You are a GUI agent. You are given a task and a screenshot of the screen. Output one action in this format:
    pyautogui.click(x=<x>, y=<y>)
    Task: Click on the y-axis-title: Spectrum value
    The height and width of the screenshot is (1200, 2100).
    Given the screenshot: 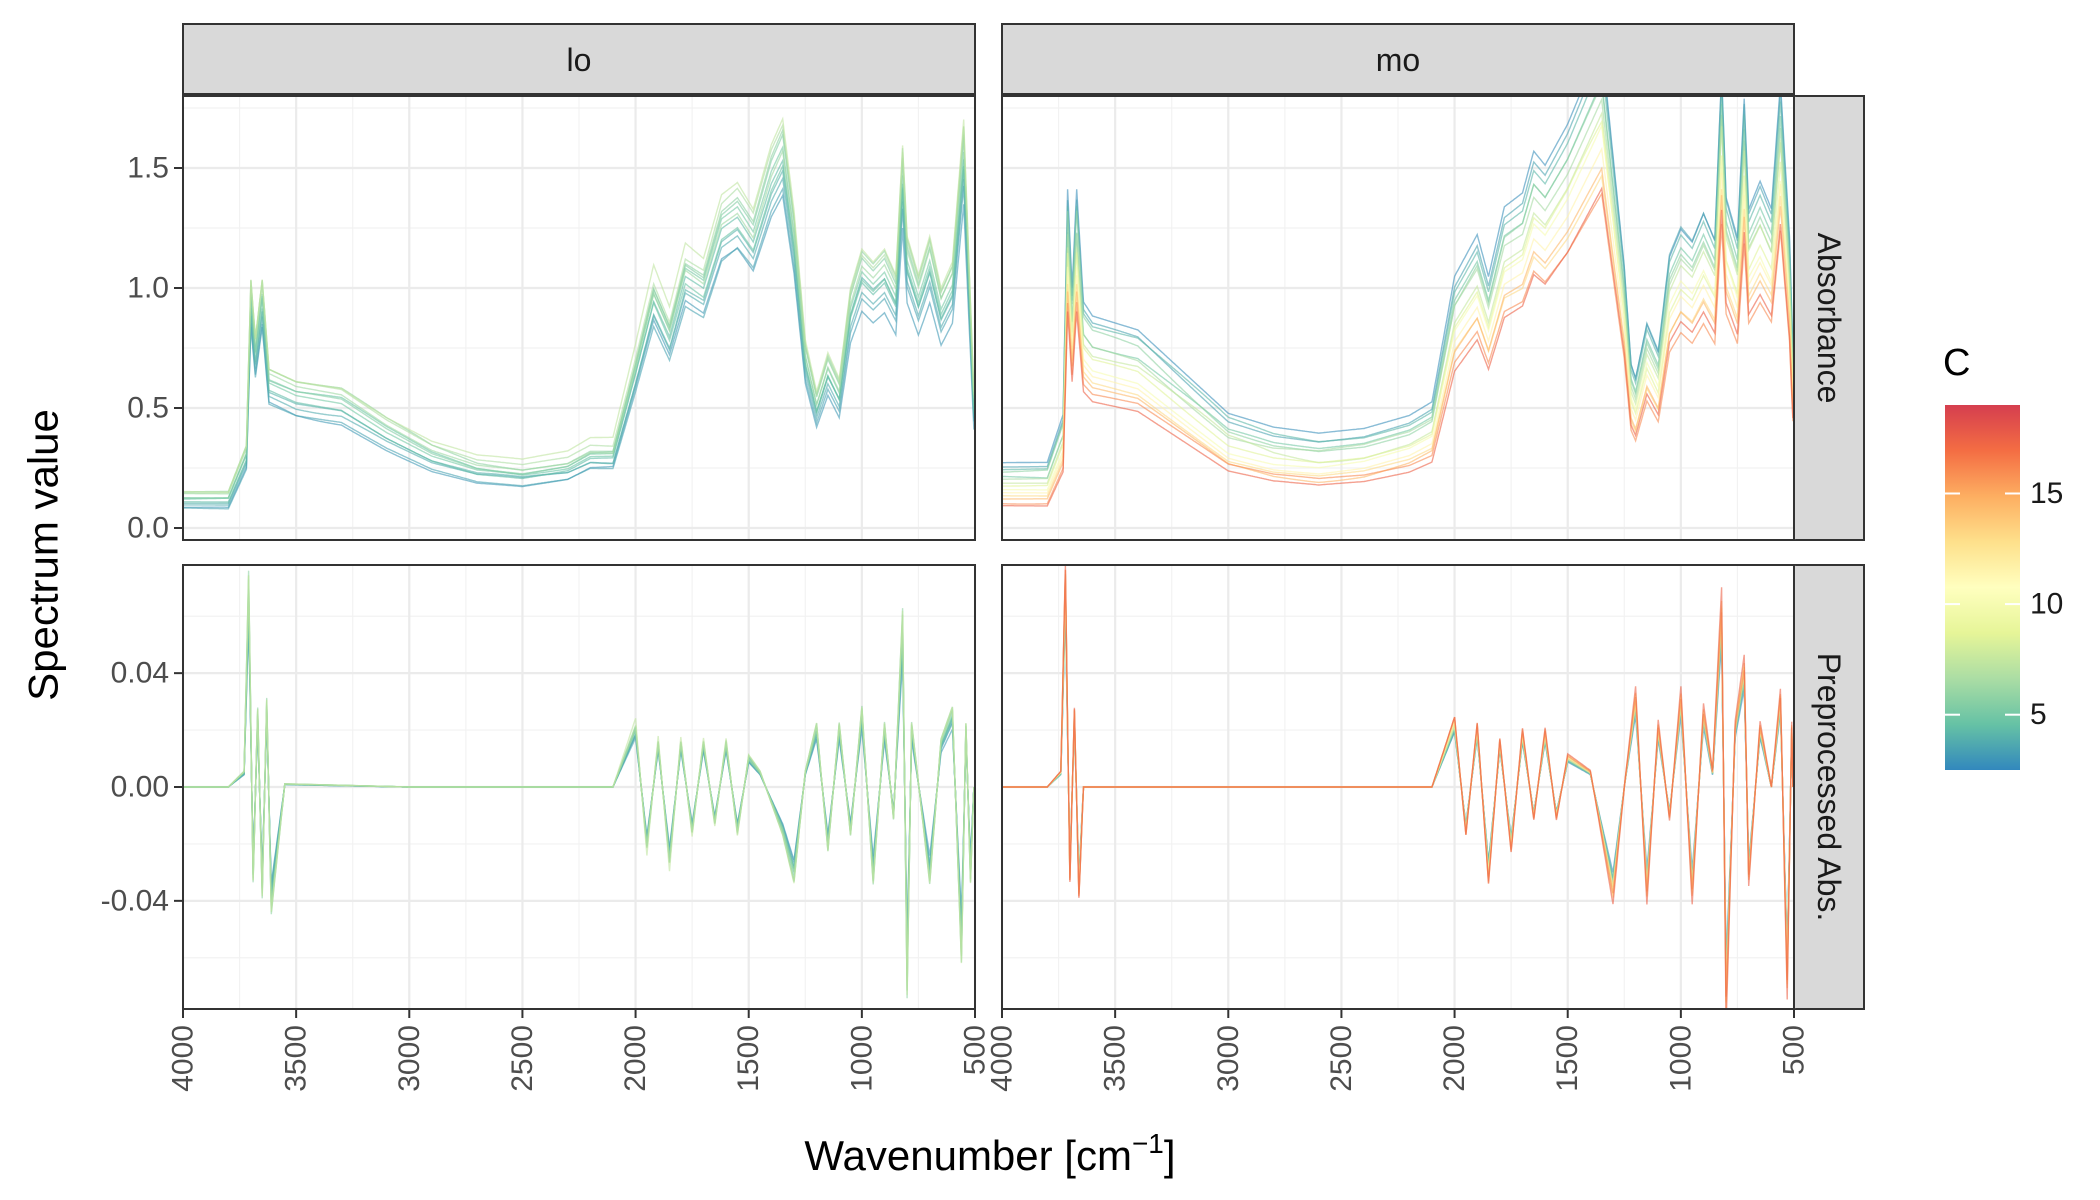 What is the action you would take?
    pyautogui.click(x=43, y=555)
    